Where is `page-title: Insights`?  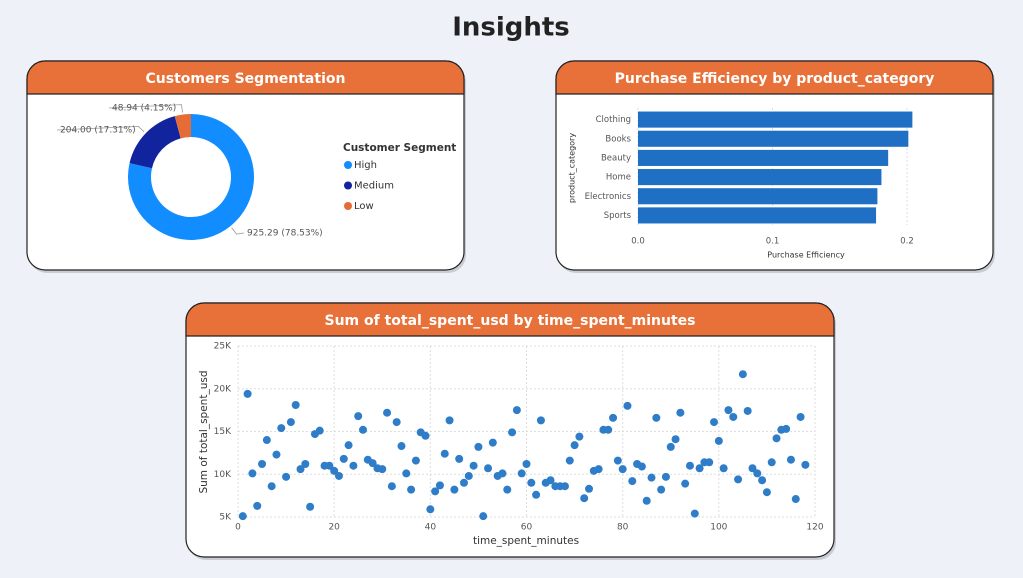 page-title: Insights is located at coordinates (511, 28).